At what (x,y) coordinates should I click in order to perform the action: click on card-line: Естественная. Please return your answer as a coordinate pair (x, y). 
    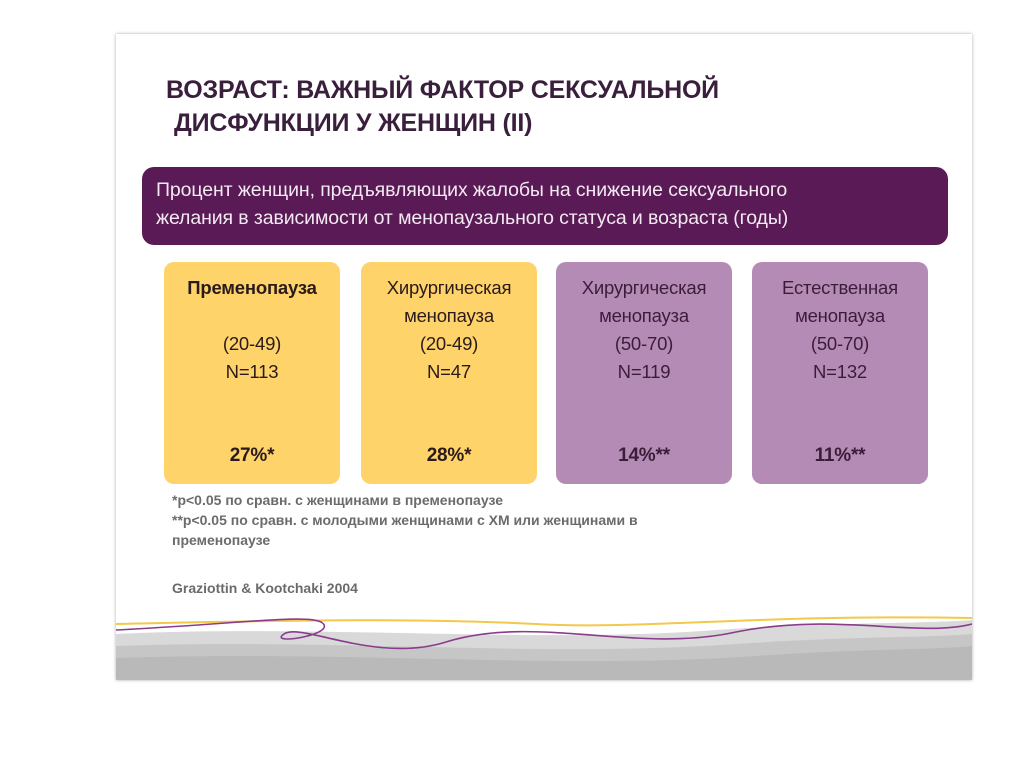
    Looking at the image, I should click on (840, 287).